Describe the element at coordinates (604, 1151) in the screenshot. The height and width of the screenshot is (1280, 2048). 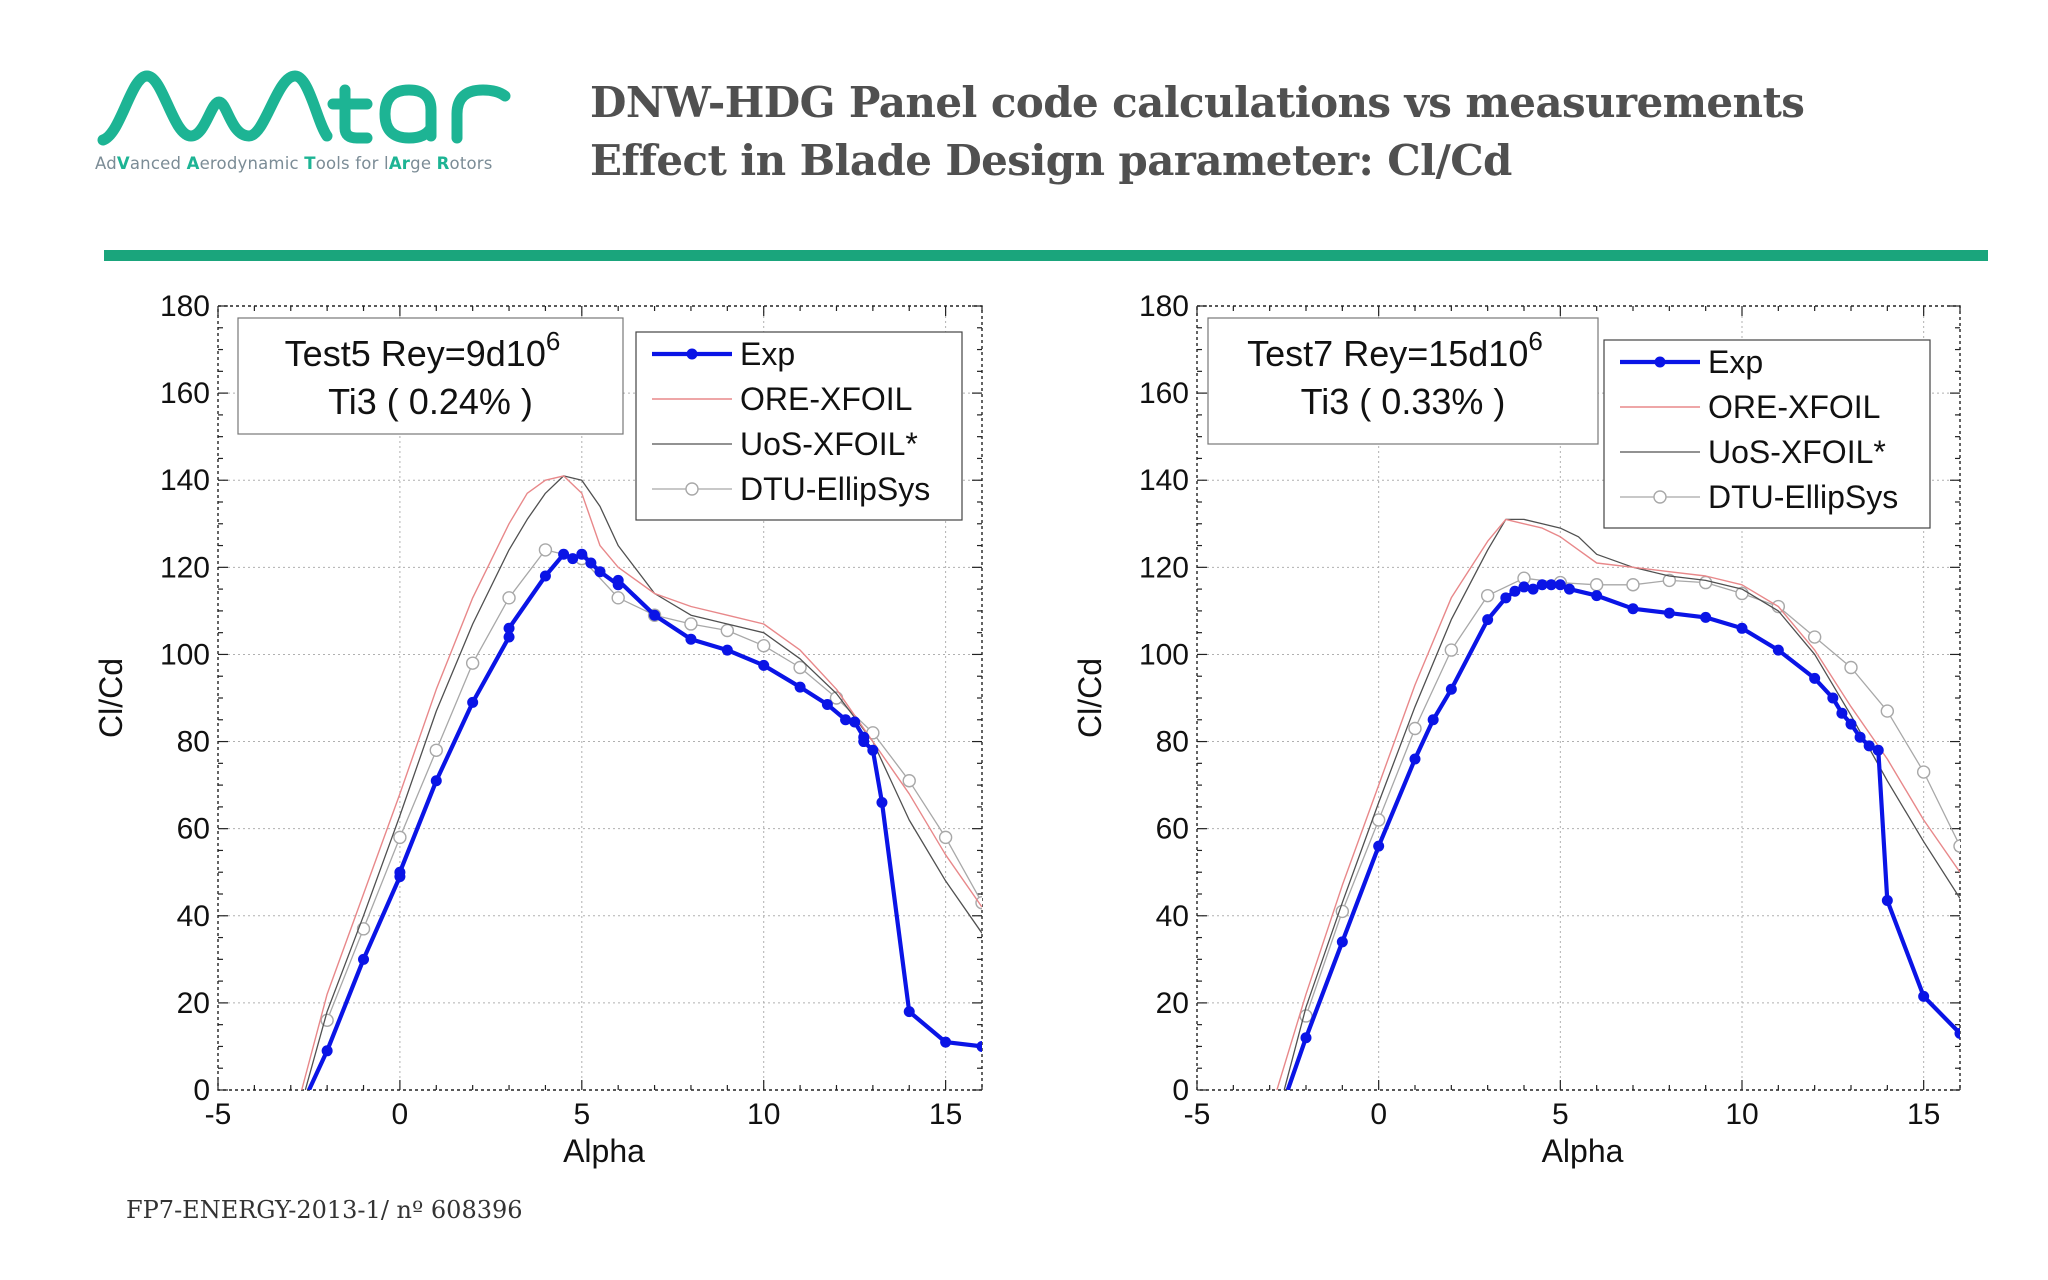
I see `x-axis-label: Alpha` at that location.